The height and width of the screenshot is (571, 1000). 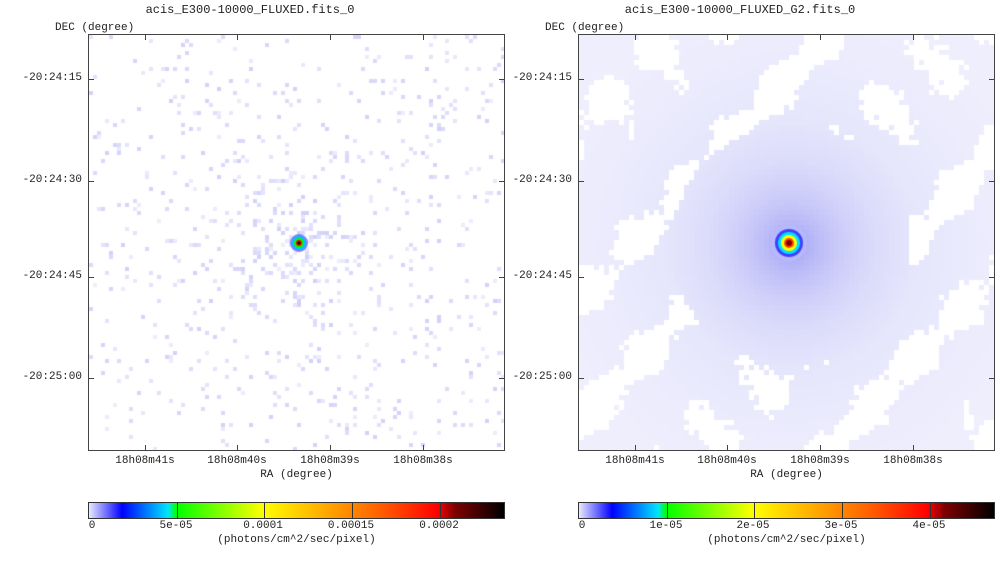 What do you see at coordinates (176, 526) in the screenshot?
I see `colorbar-tick-label: 5e-05` at bounding box center [176, 526].